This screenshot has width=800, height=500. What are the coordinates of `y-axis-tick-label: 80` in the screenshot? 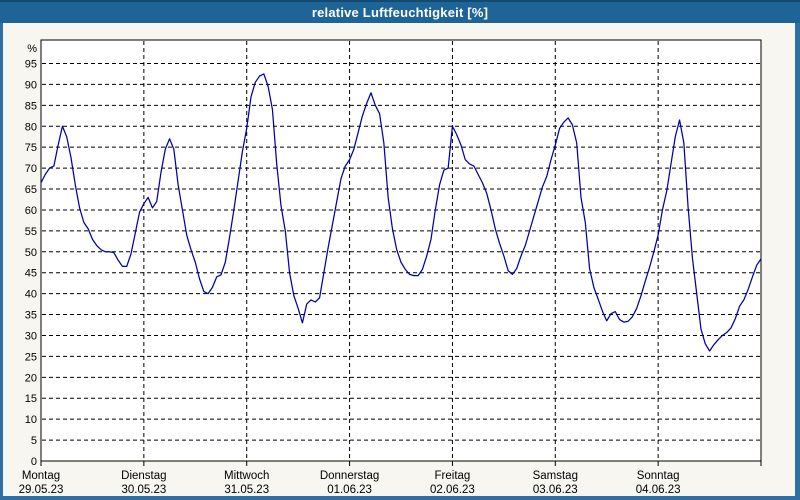 It's located at (31, 127).